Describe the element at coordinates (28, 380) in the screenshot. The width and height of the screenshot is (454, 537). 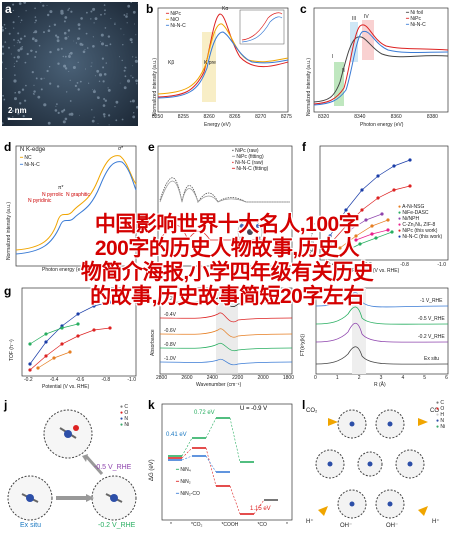
I see `x-tick: -0.2` at that location.